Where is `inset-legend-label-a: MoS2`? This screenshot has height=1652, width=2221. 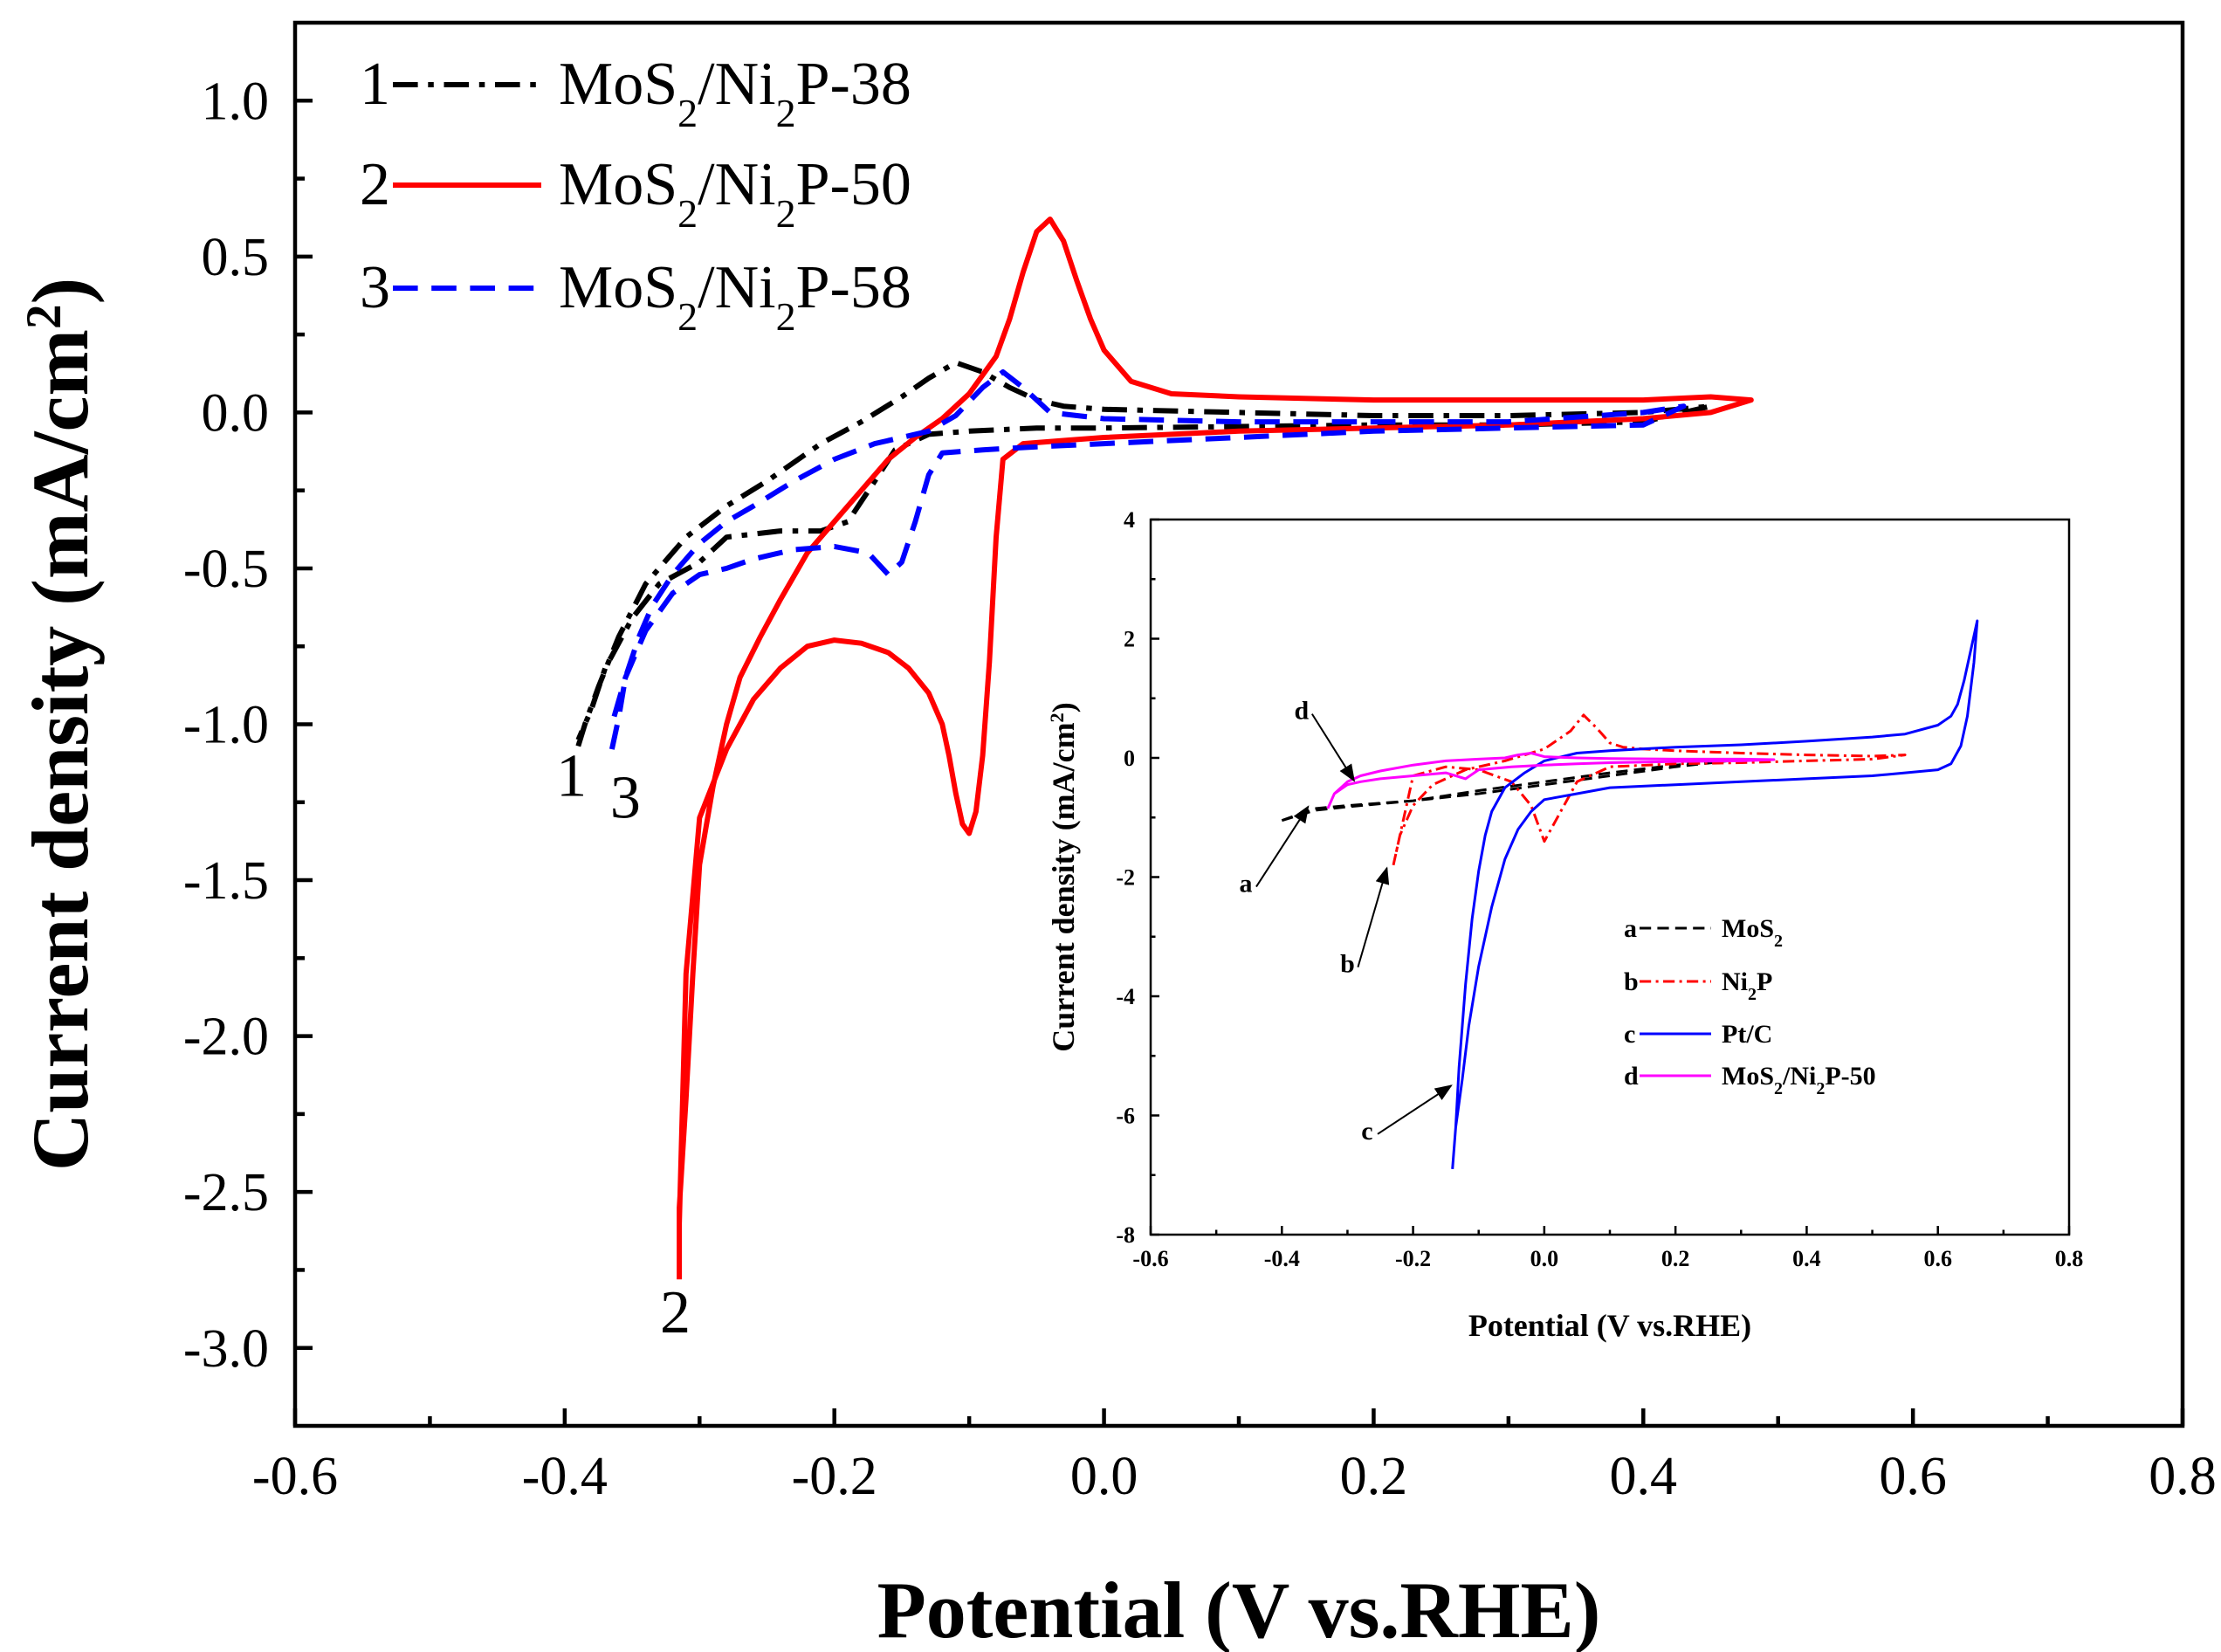
inset-legend-label-a: MoS2 is located at coordinates (1752, 932).